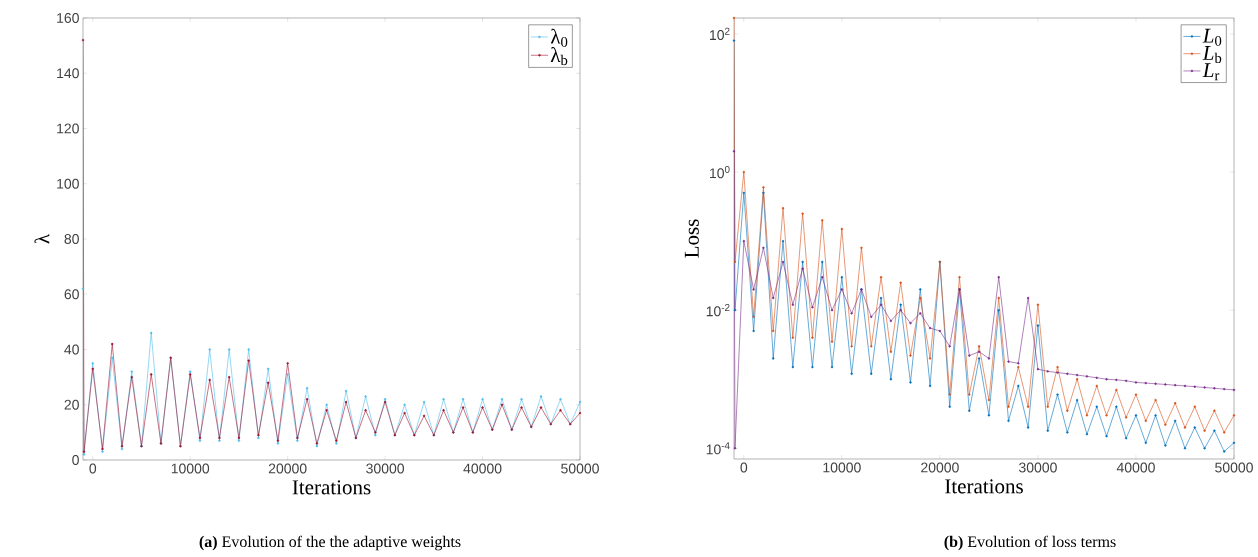 Image resolution: width=1258 pixels, height=557 pixels. What do you see at coordinates (1212, 37) in the screenshot?
I see `legend-label: L$_{0}$` at bounding box center [1212, 37].